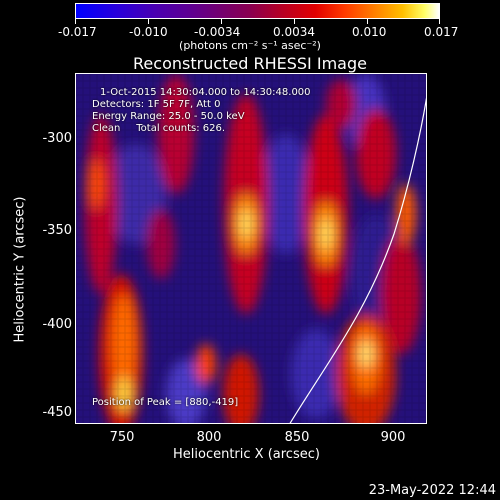 The image size is (500, 500). What do you see at coordinates (297, 437) in the screenshot?
I see `x-tick-label: 850` at bounding box center [297, 437].